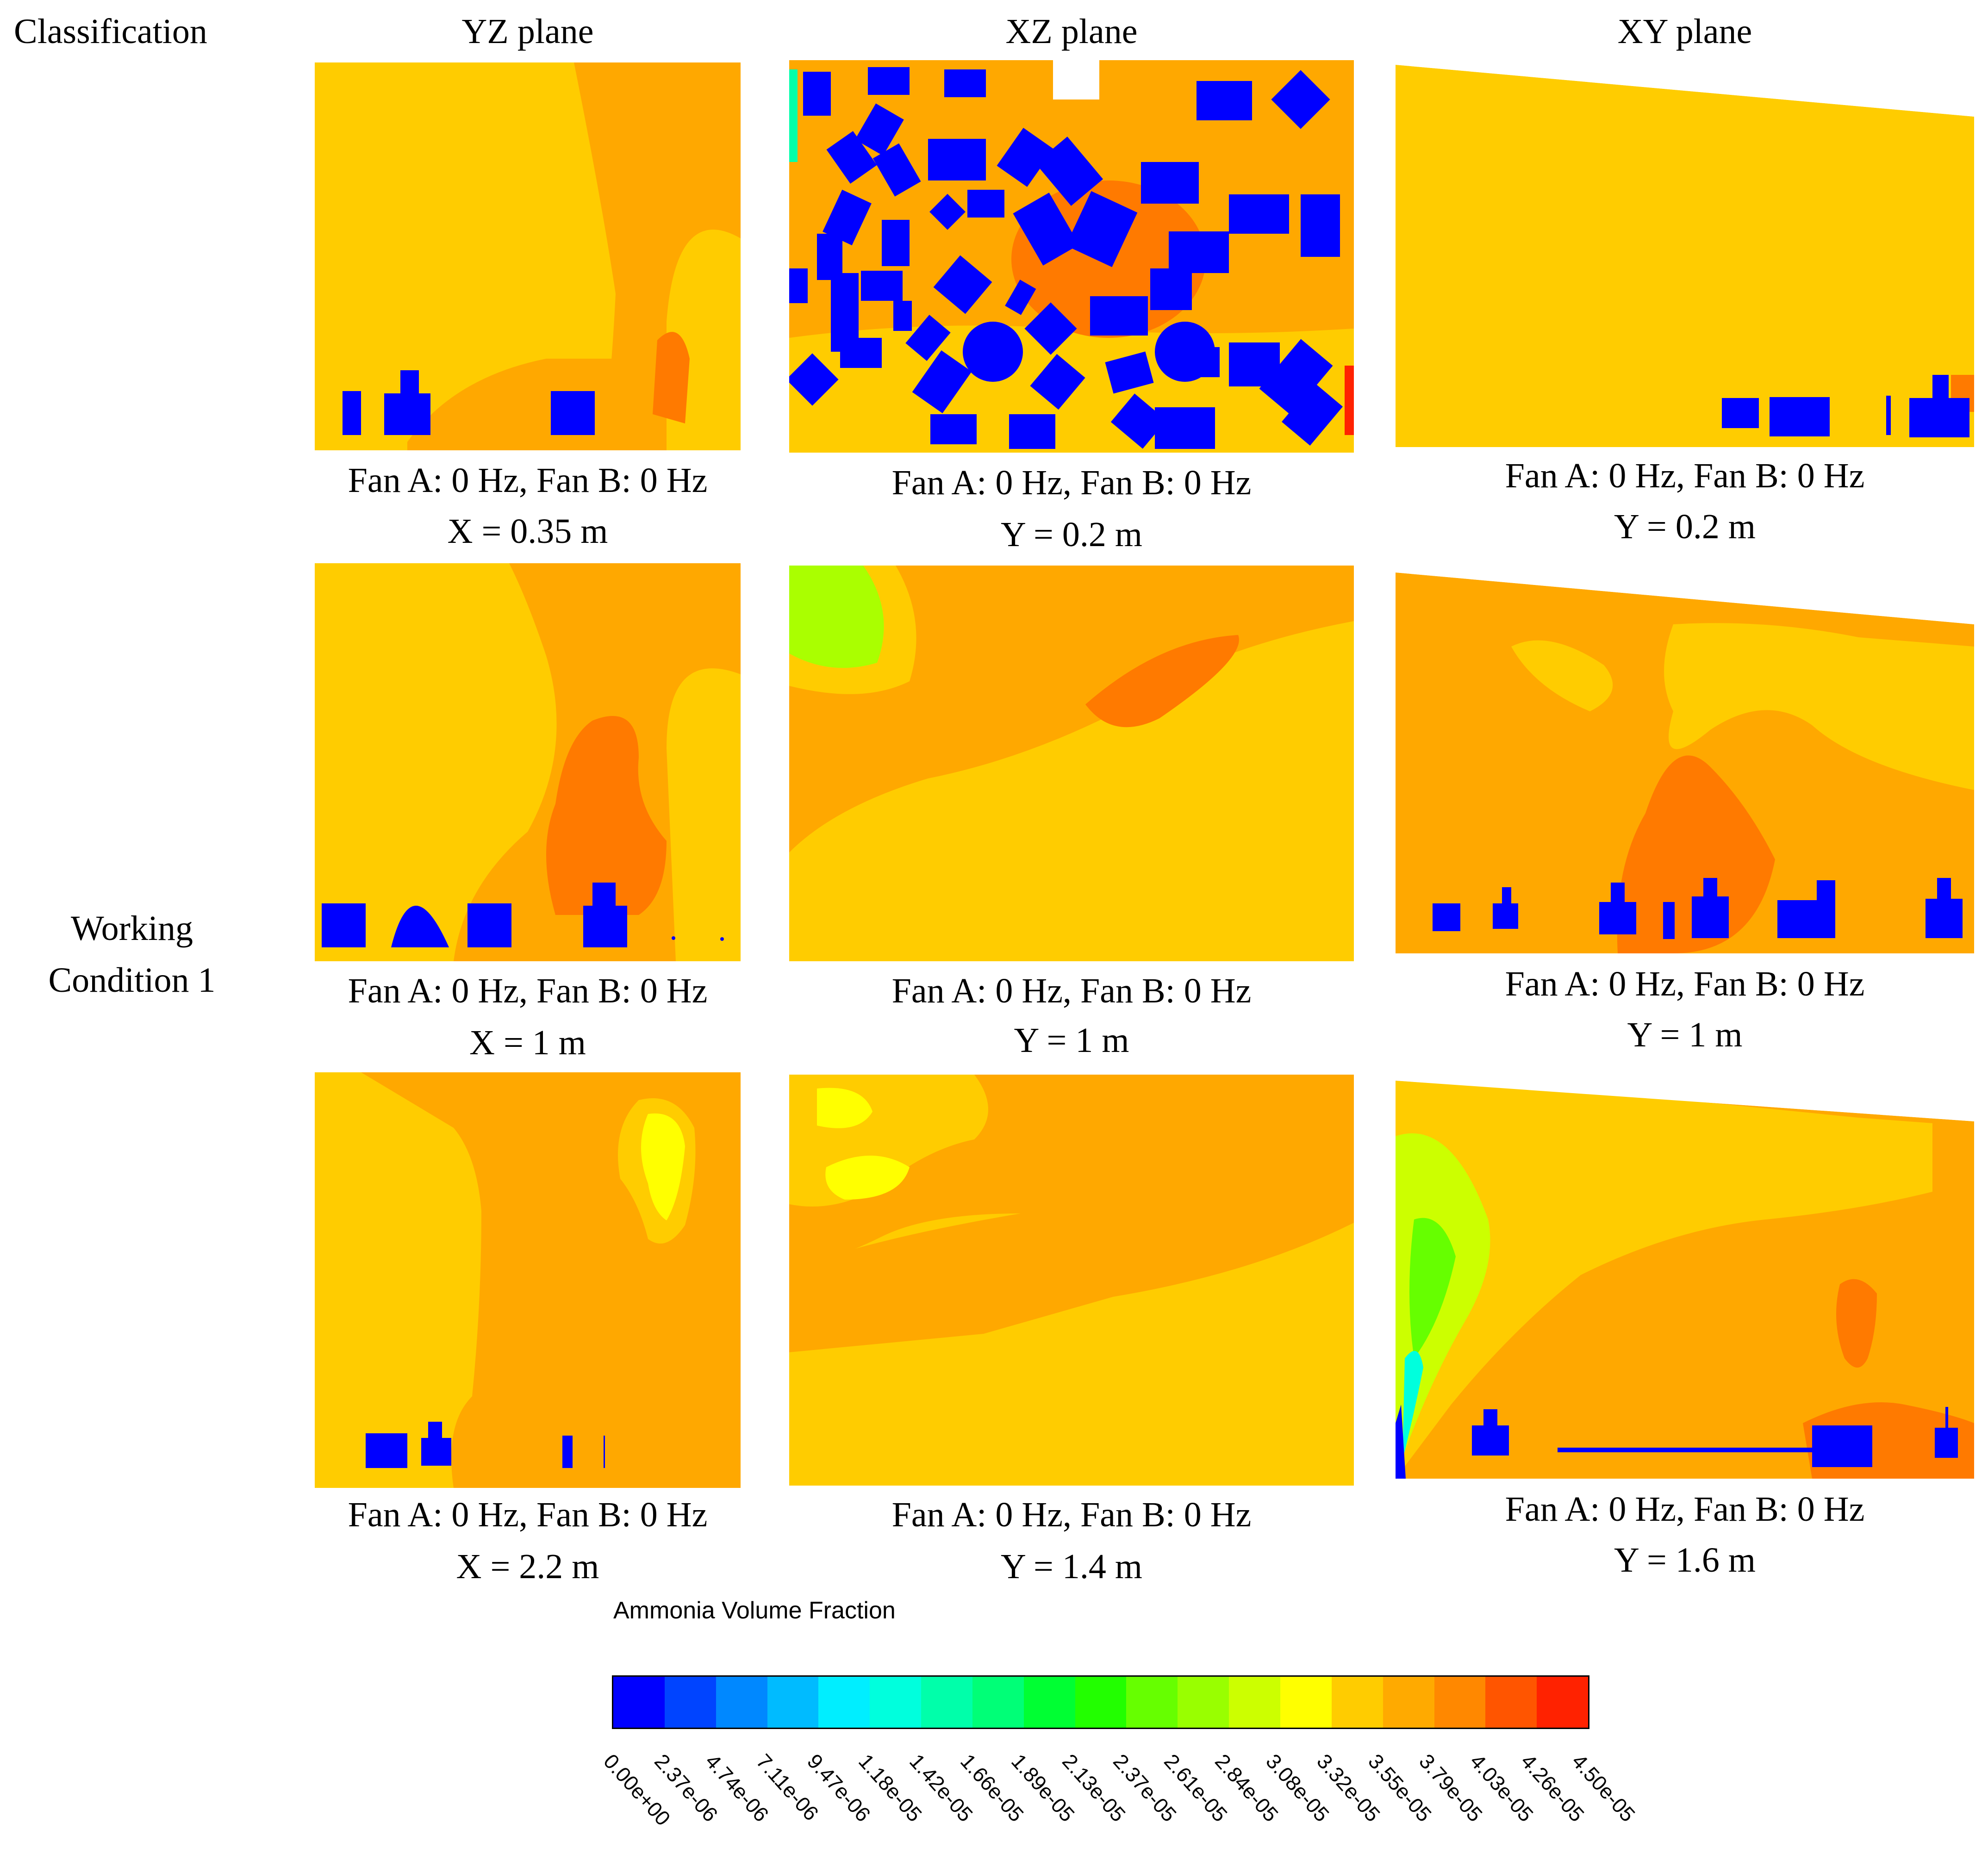 The width and height of the screenshot is (1988, 1860). I want to click on pos-label-6: Y = 1 m, so click(1685, 1034).